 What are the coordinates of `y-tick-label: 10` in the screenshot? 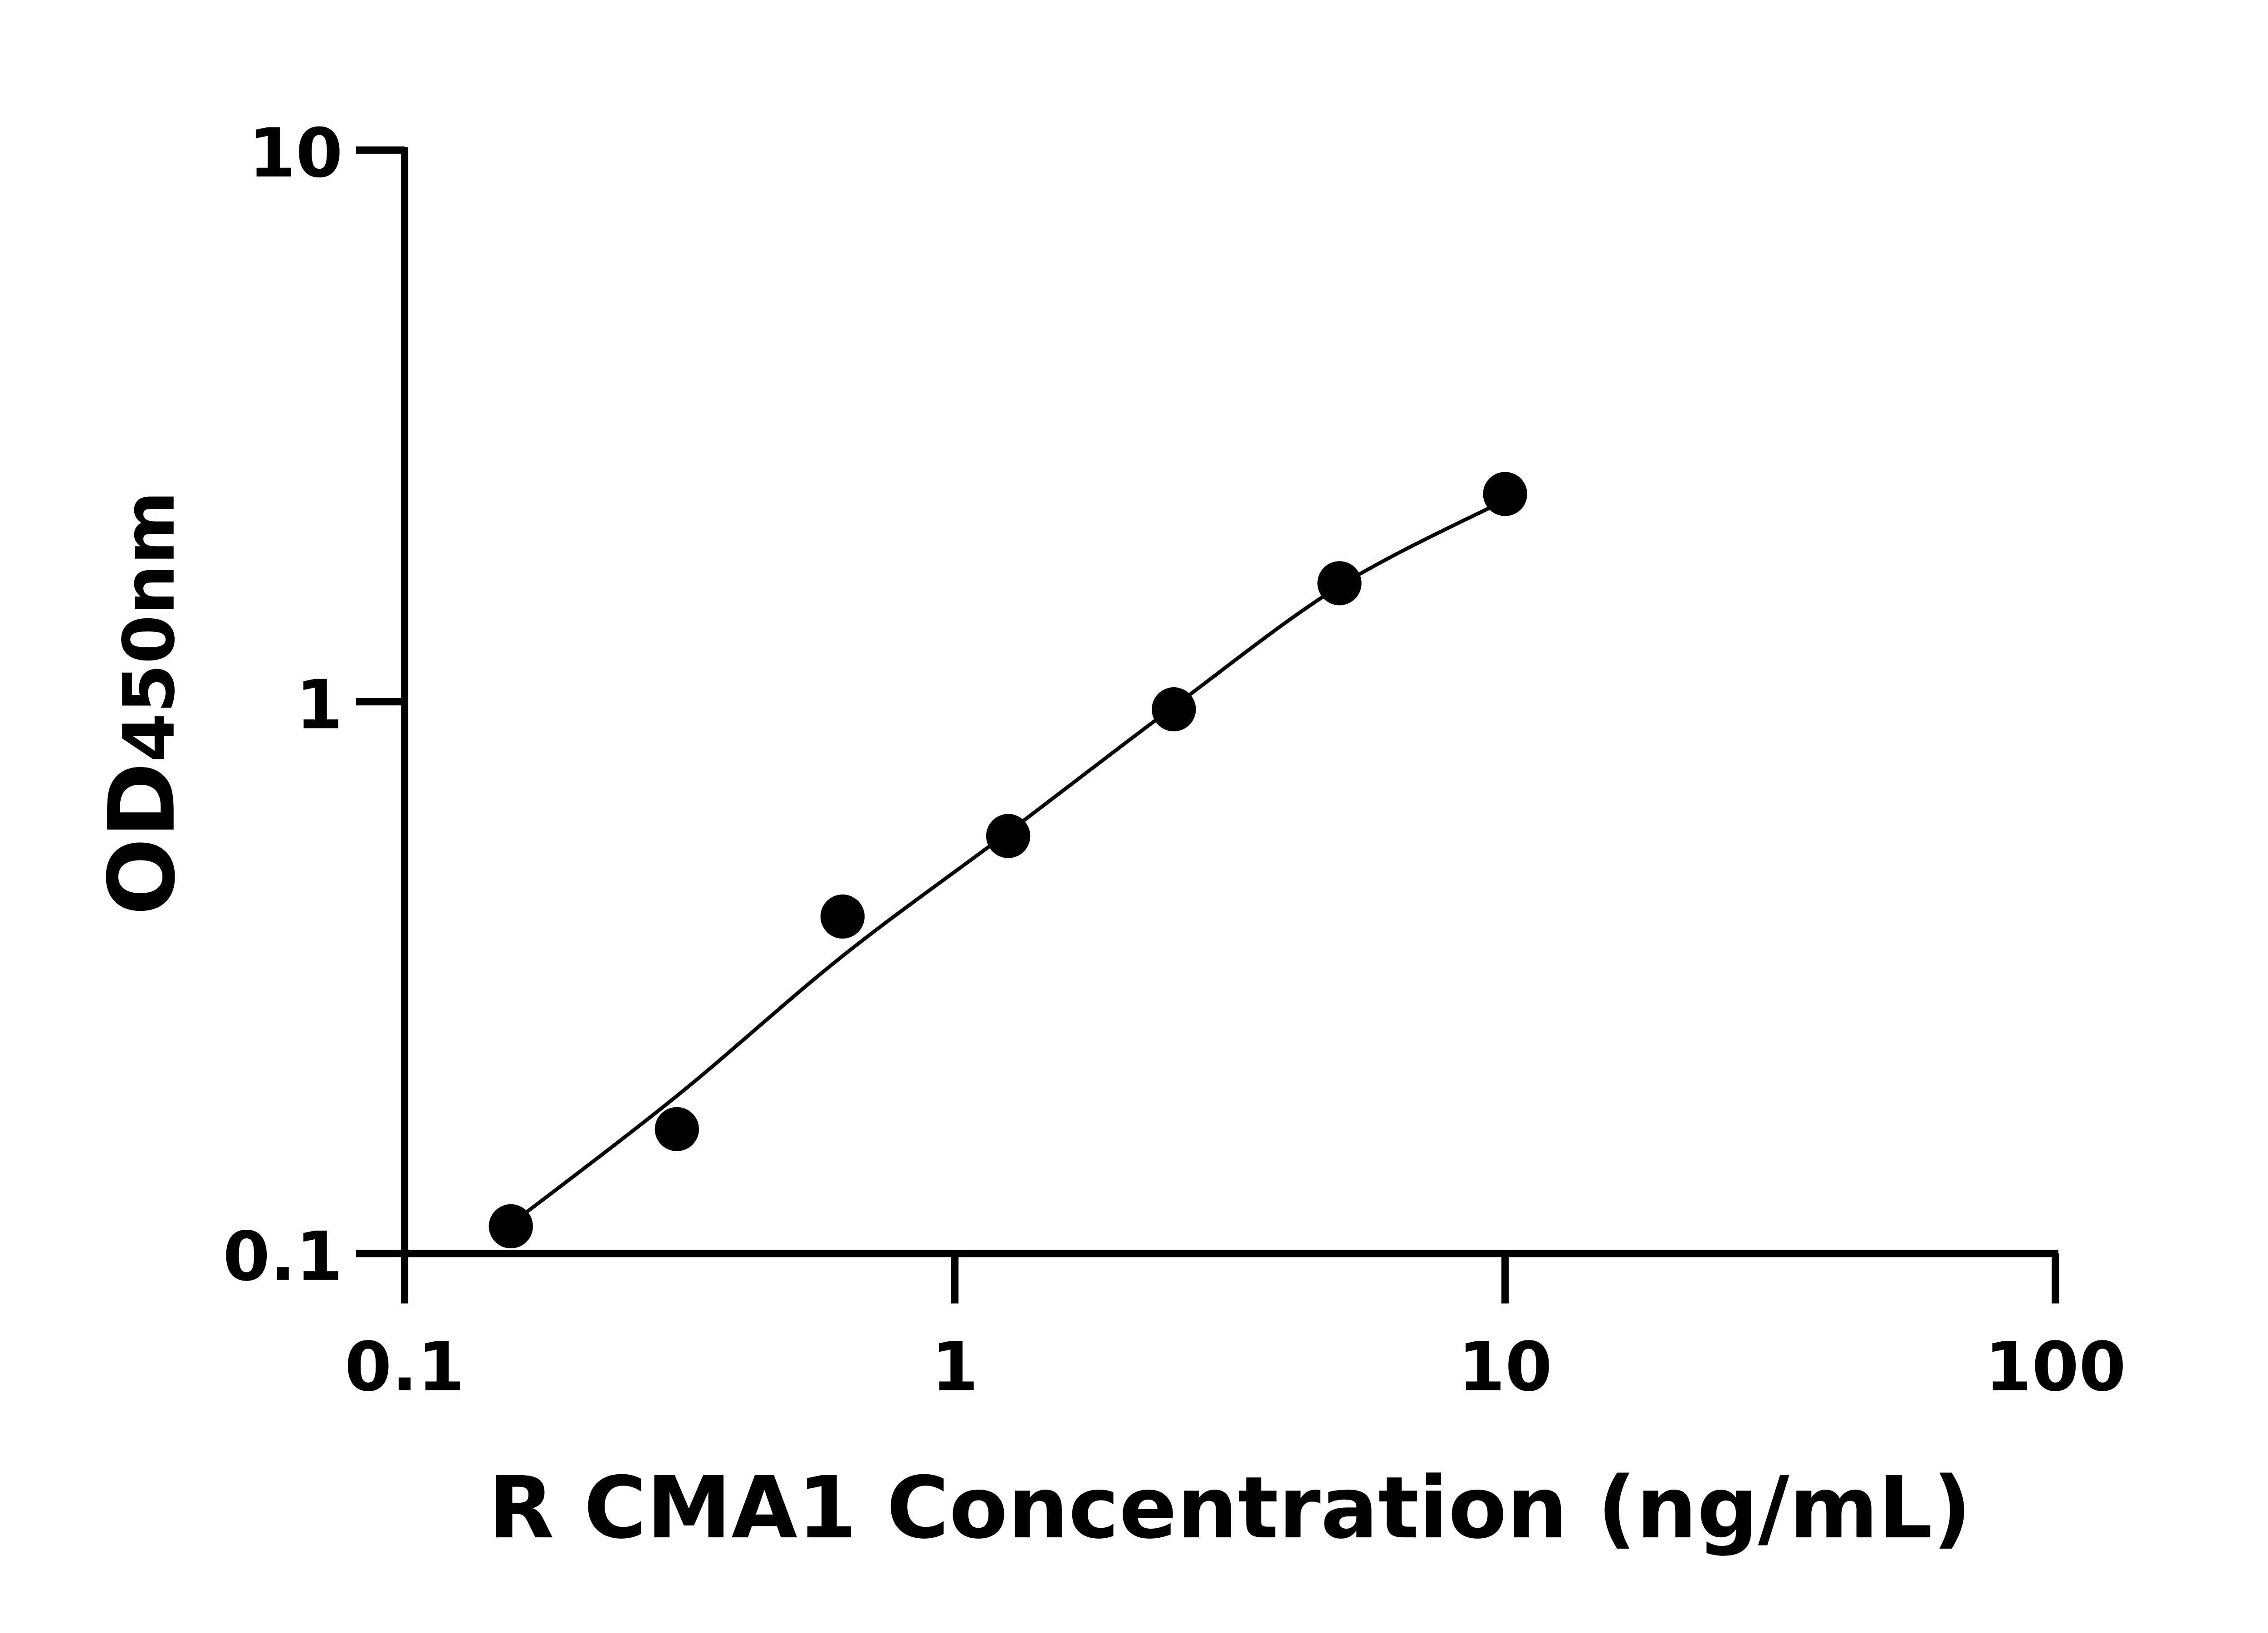 It's located at (296, 153).